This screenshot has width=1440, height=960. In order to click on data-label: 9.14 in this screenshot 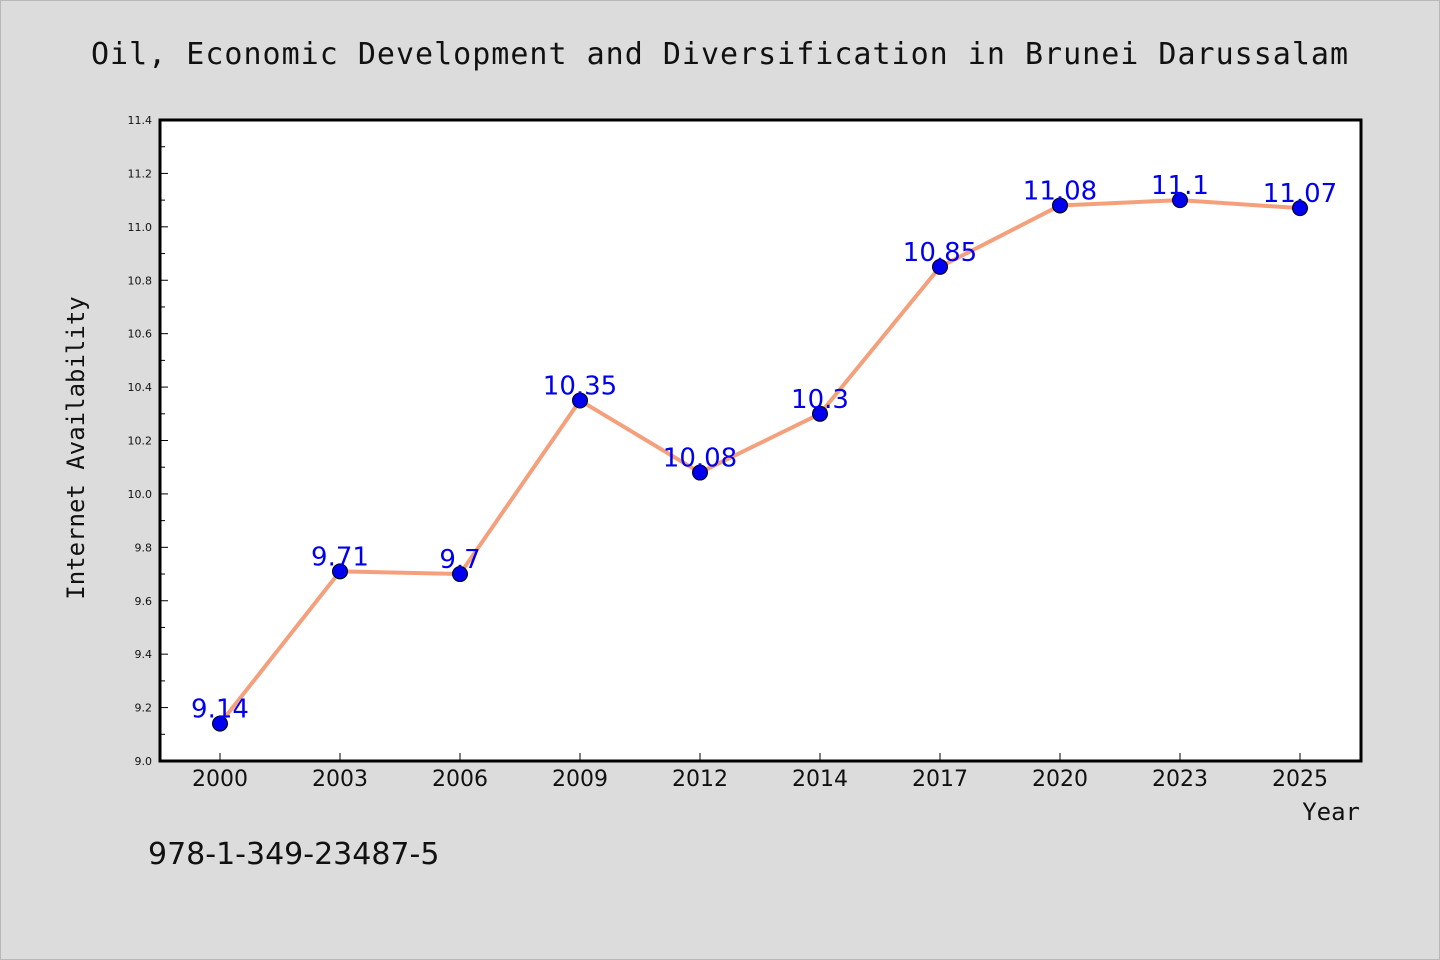, I will do `click(220, 710)`.